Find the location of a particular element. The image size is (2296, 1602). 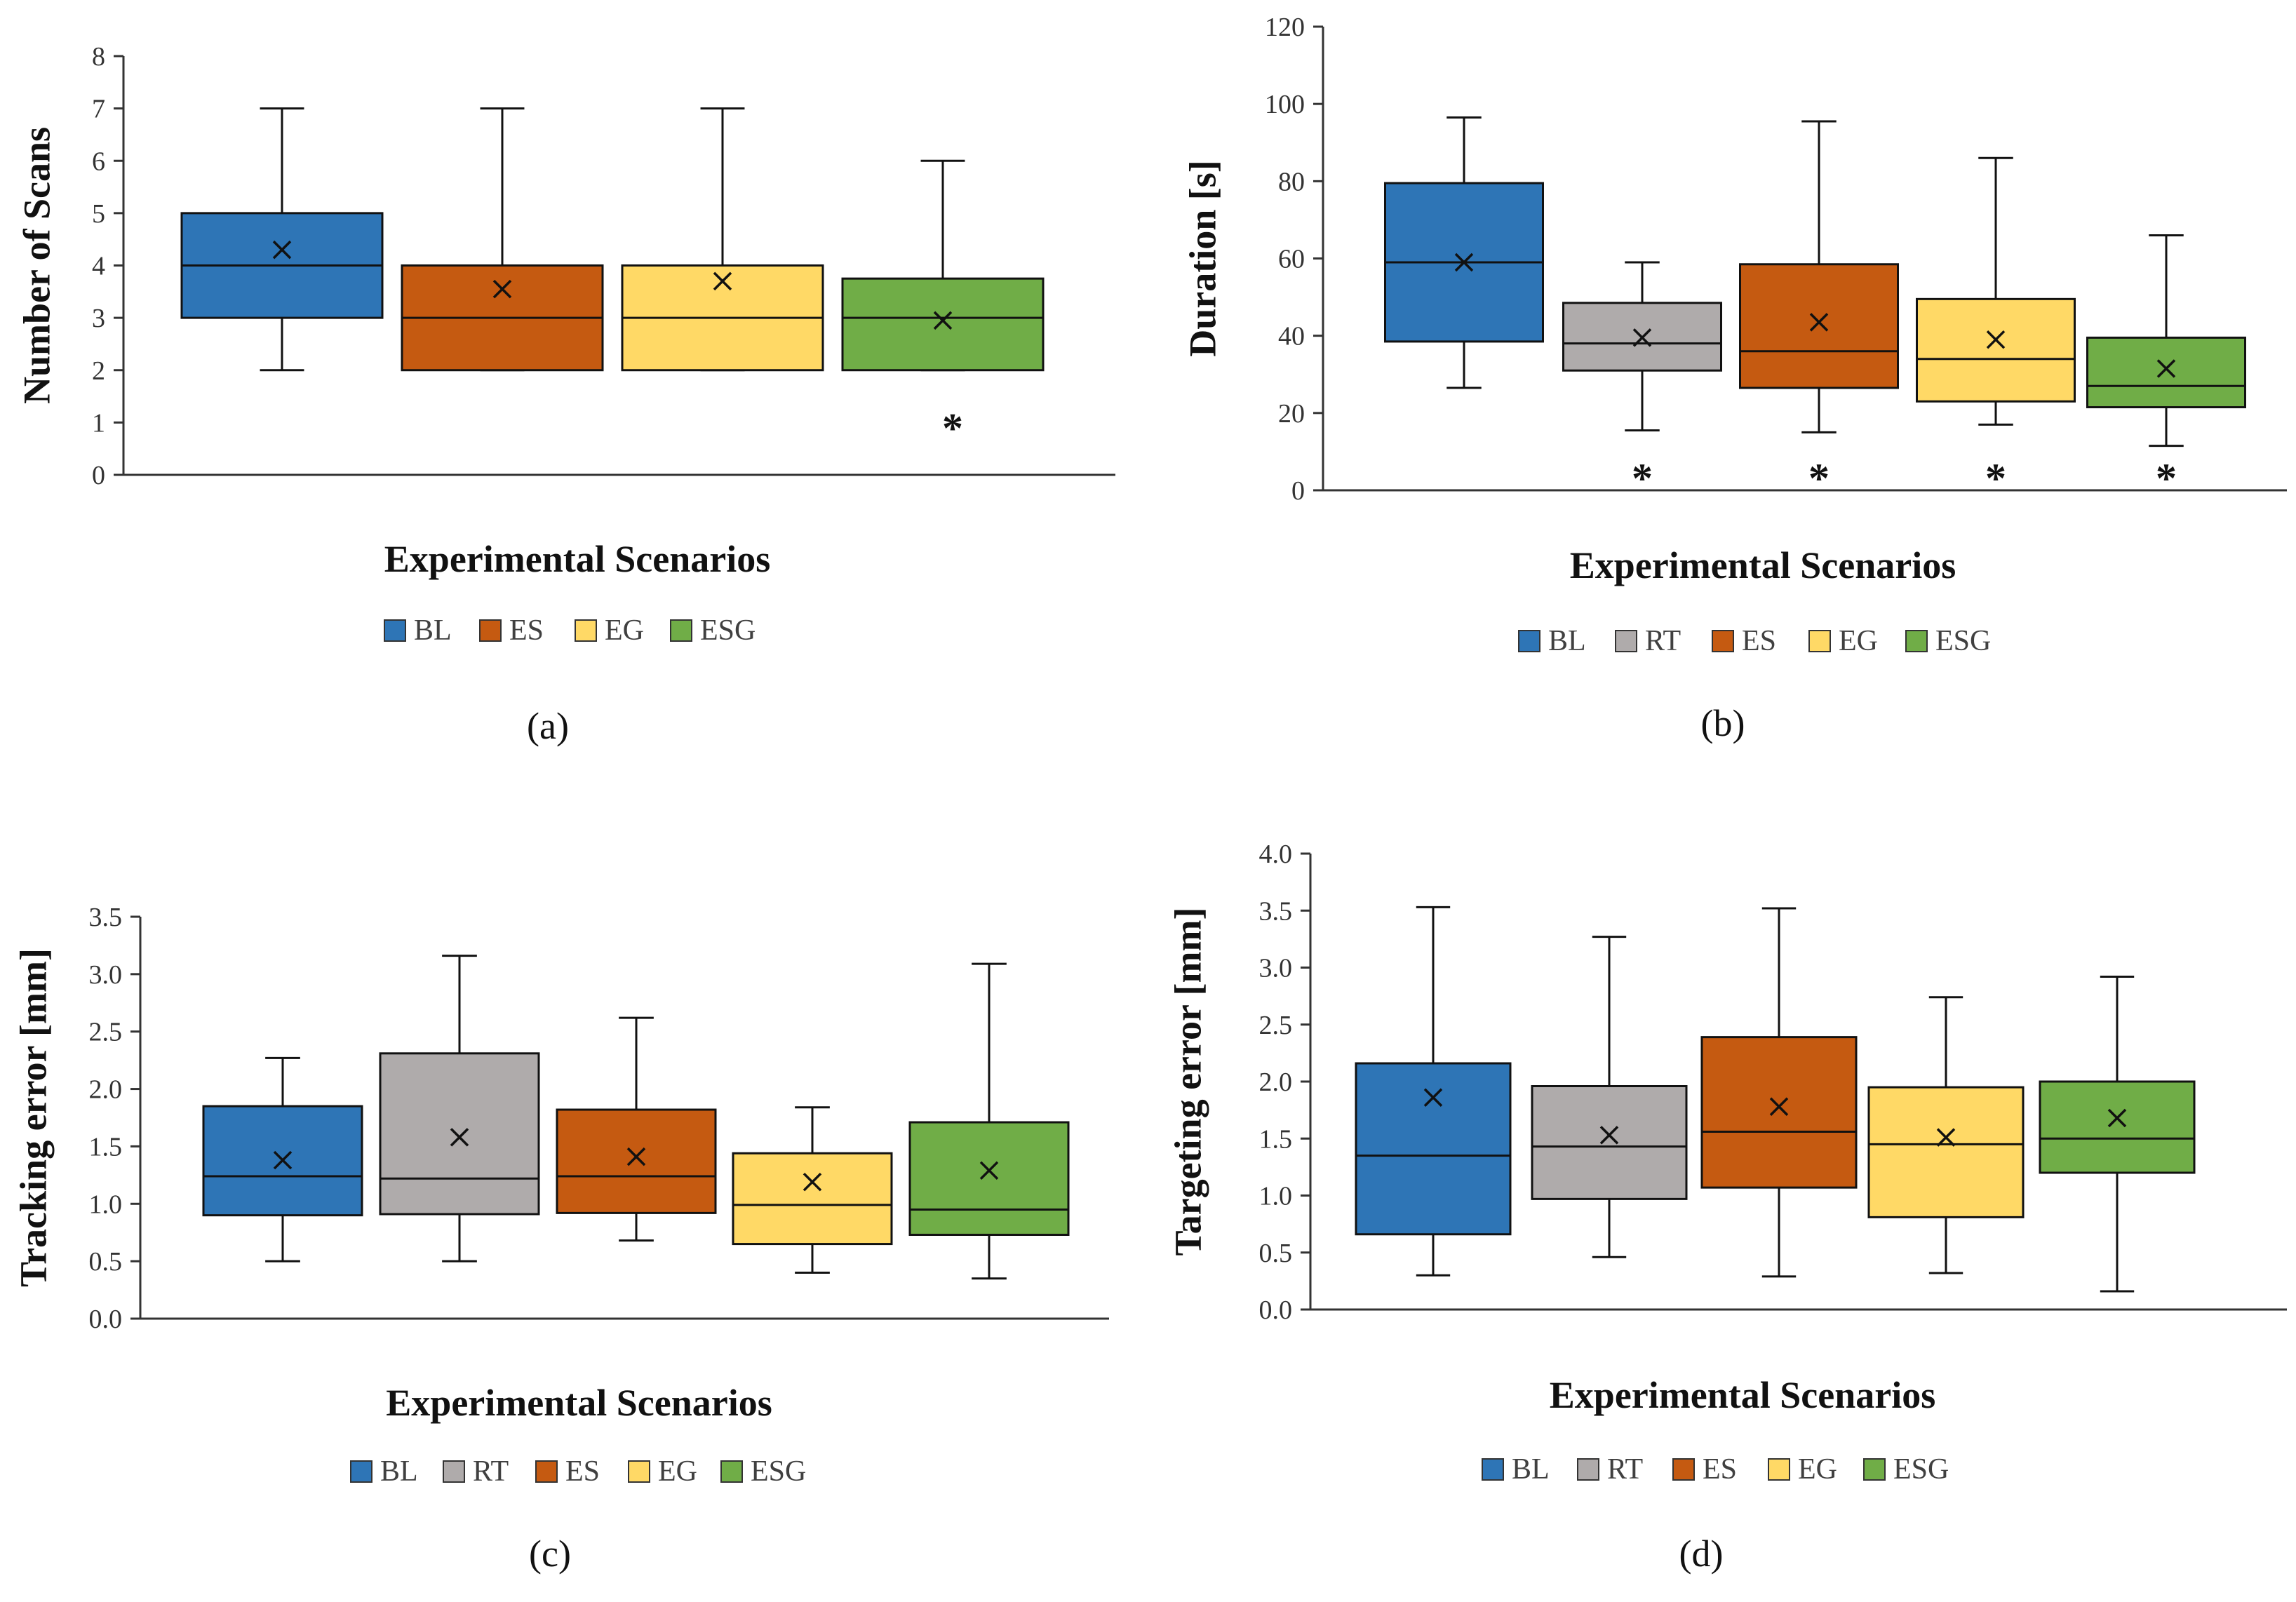

y-tick-label: 60 is located at coordinates (1291, 259).